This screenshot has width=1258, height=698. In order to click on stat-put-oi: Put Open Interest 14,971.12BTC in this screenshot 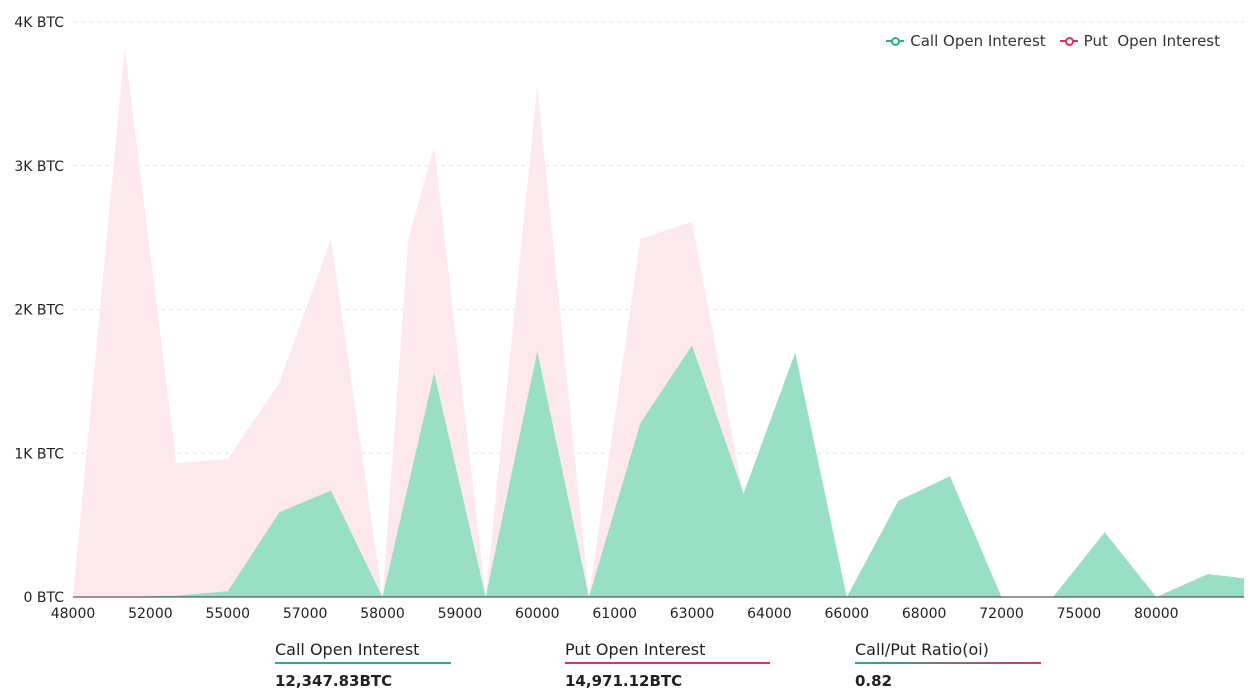, I will do `click(667, 665)`.